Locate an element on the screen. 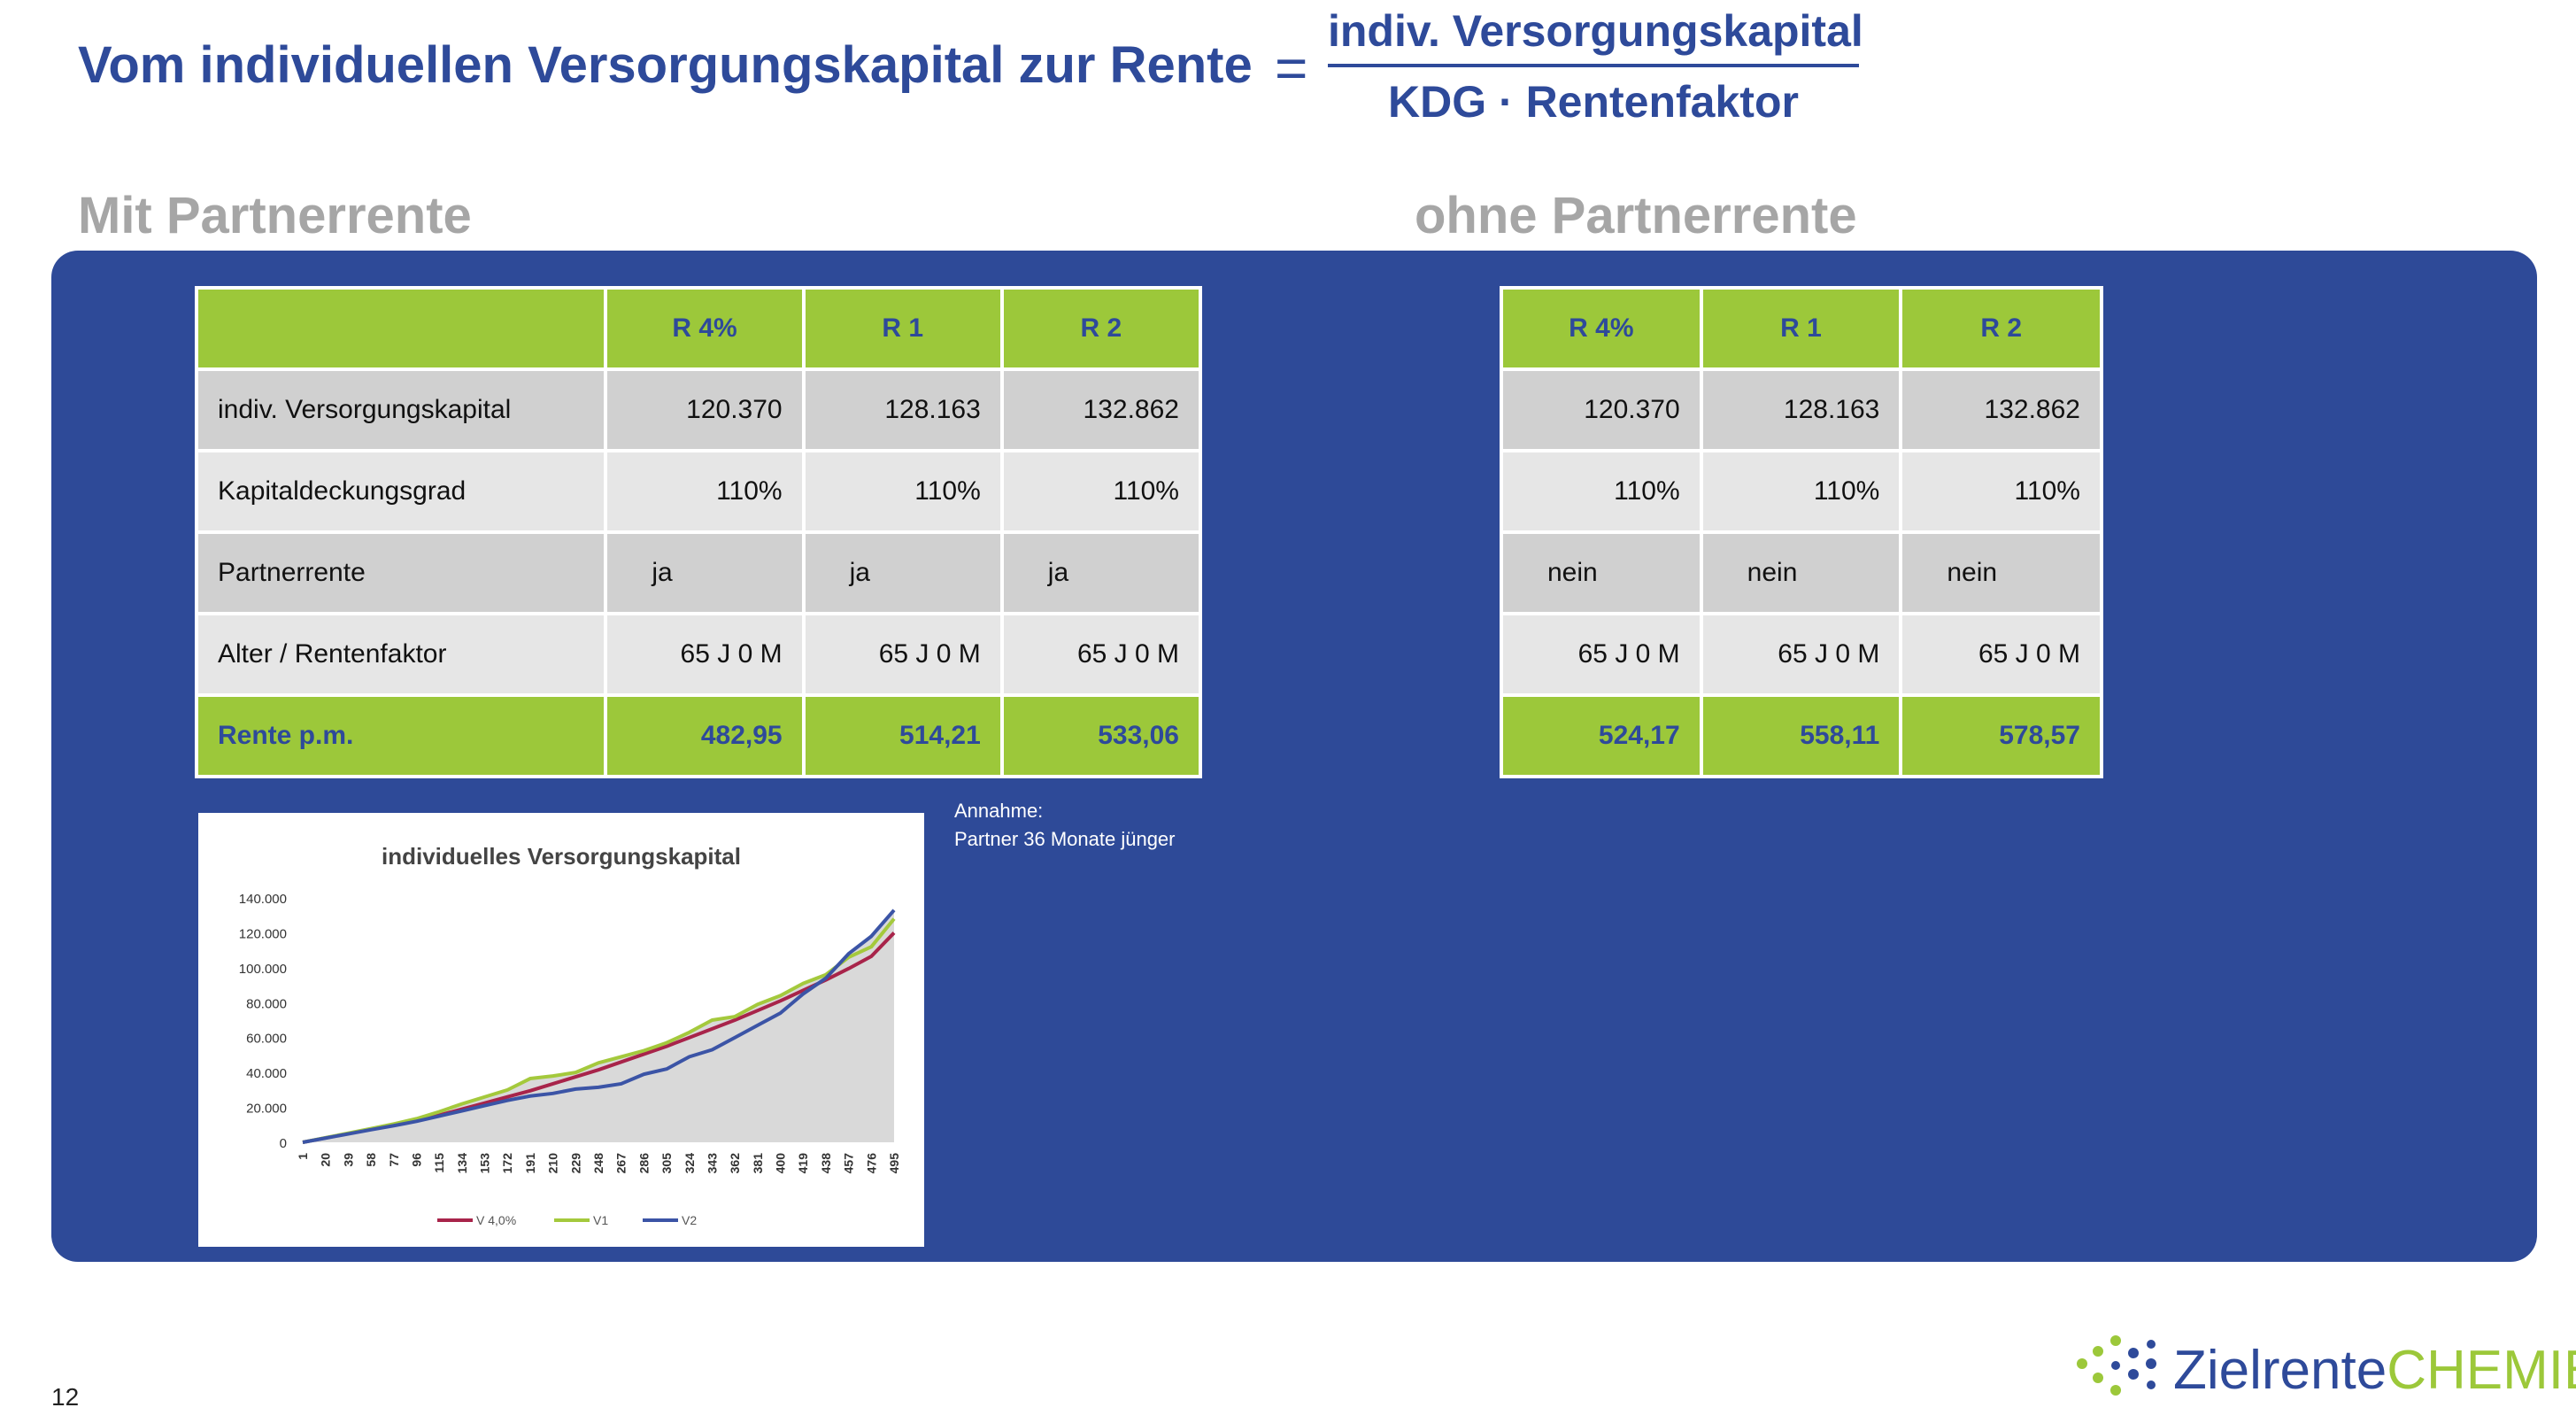  x-tick-label: 96 is located at coordinates (416, 1160).